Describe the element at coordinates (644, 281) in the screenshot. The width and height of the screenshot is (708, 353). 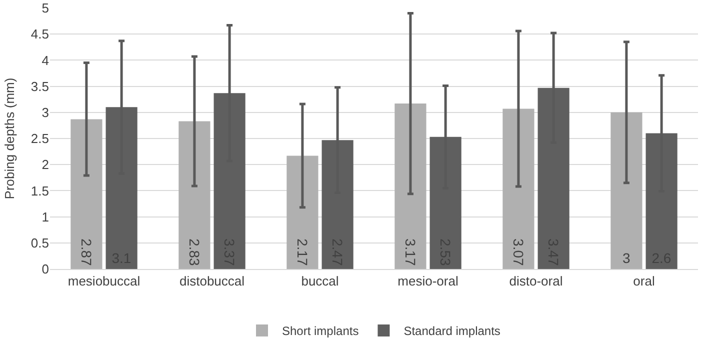
I see `x-tick-label: oral` at that location.